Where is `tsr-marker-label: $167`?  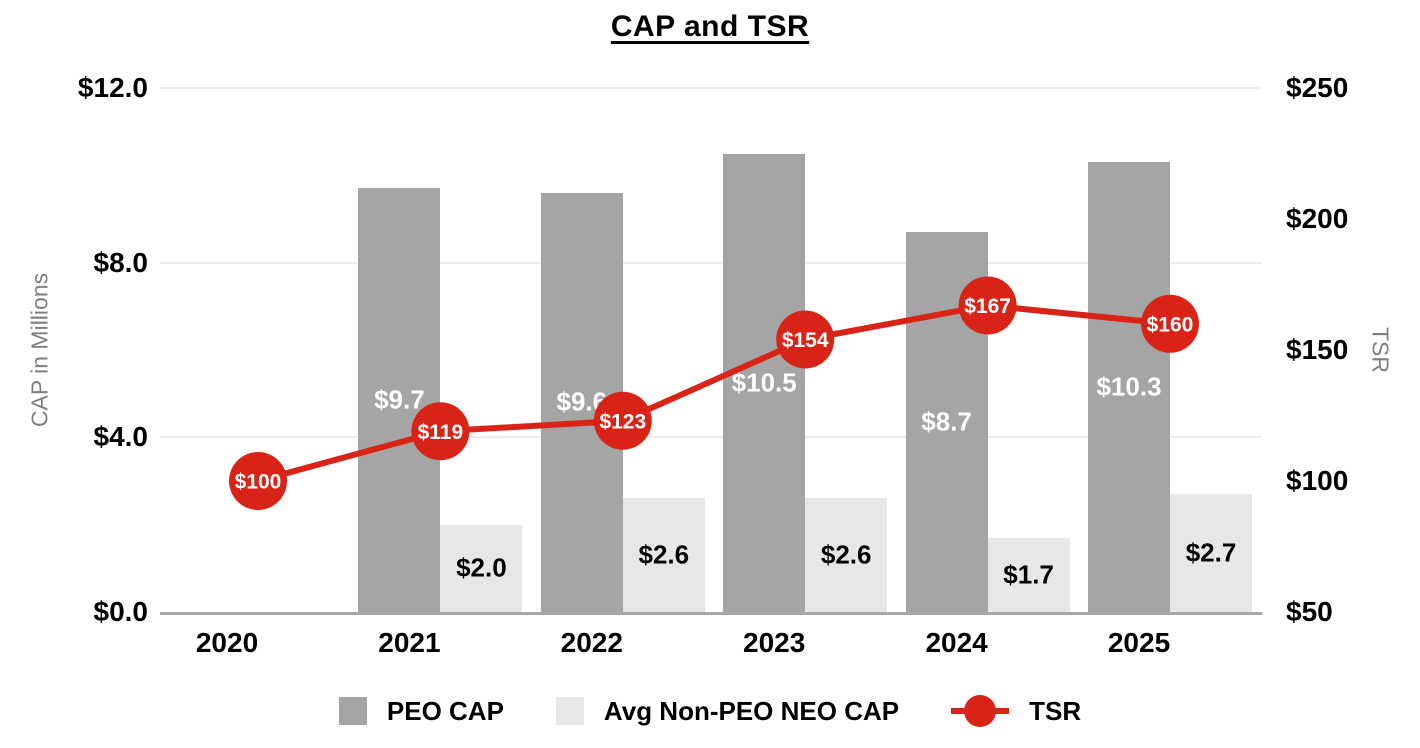 tsr-marker-label: $167 is located at coordinates (987, 306).